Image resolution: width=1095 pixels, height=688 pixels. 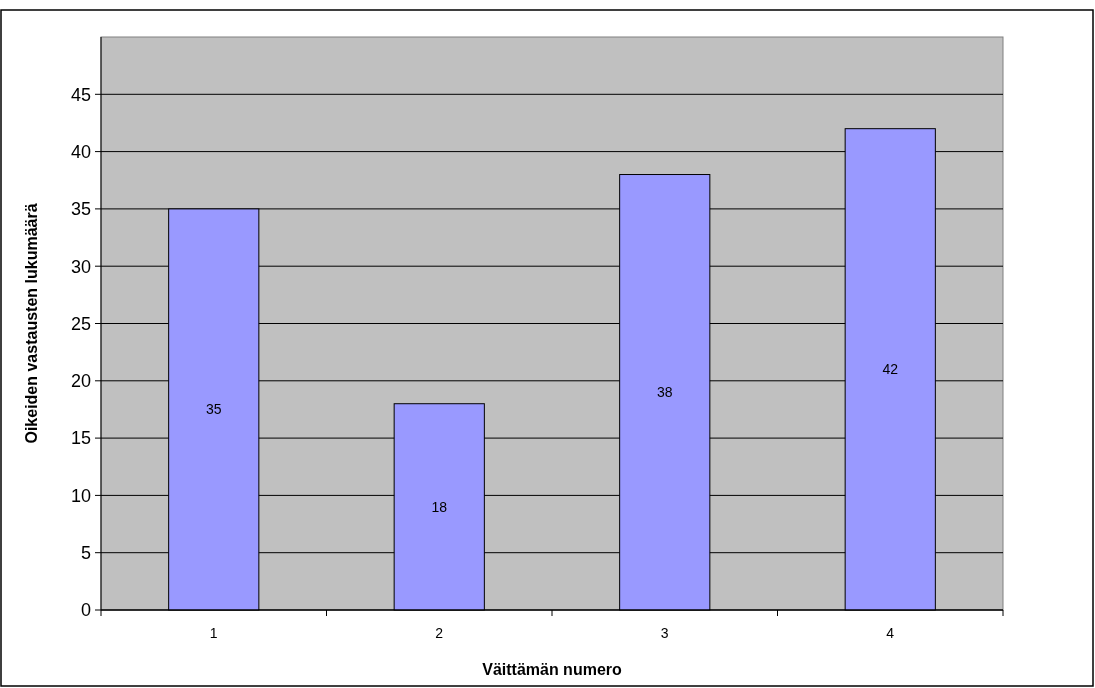 What do you see at coordinates (890, 369) in the screenshot?
I see `data-label: 42` at bounding box center [890, 369].